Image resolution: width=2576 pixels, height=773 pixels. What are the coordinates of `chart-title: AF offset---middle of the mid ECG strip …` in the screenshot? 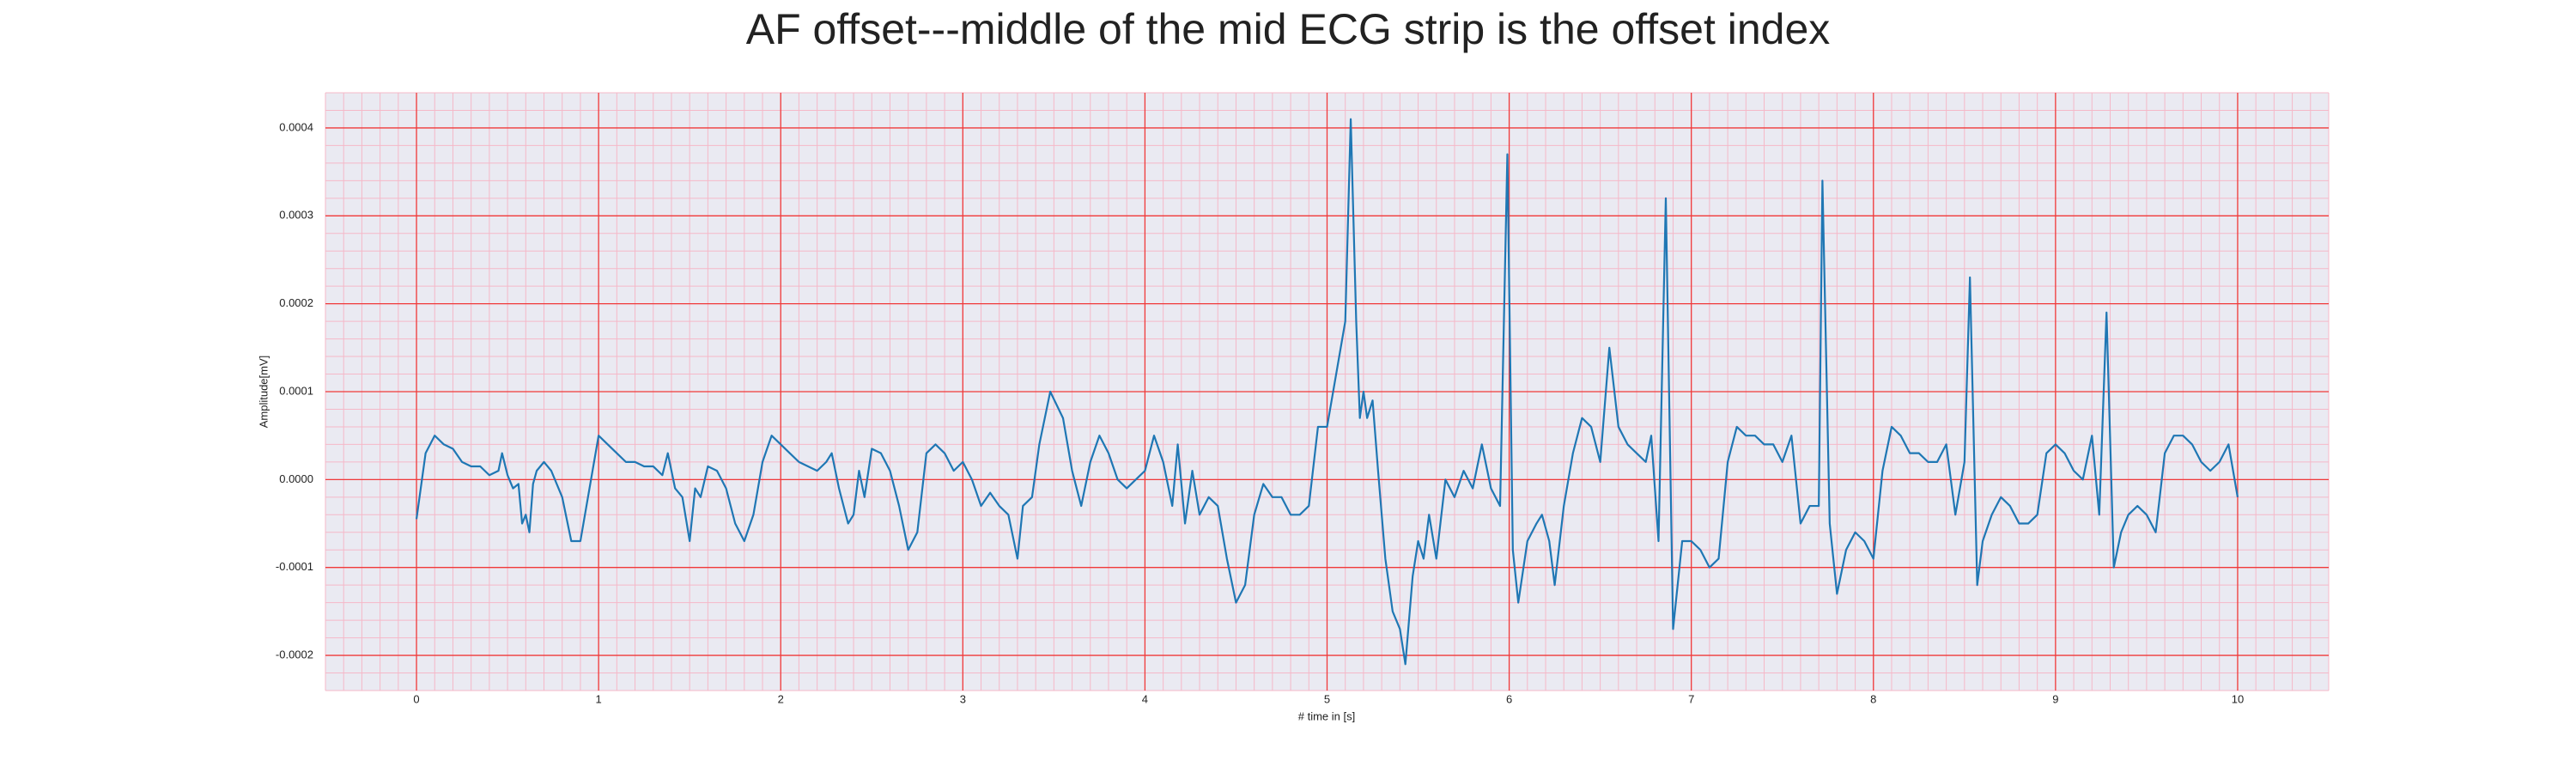 It's located at (1288, 29).